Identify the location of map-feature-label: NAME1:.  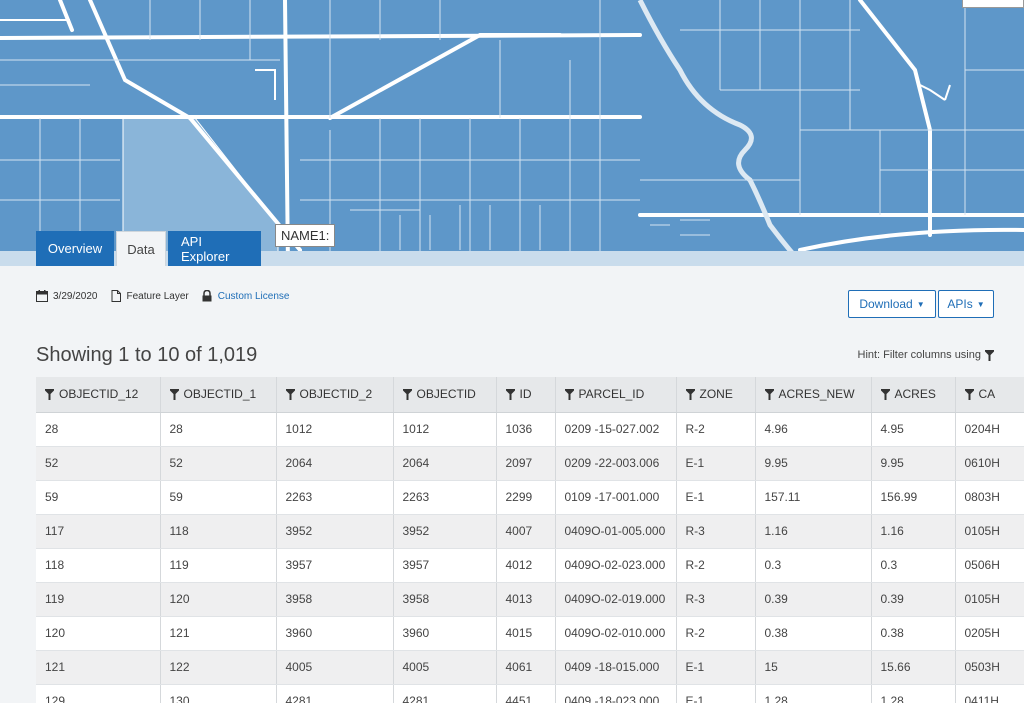
(305, 235).